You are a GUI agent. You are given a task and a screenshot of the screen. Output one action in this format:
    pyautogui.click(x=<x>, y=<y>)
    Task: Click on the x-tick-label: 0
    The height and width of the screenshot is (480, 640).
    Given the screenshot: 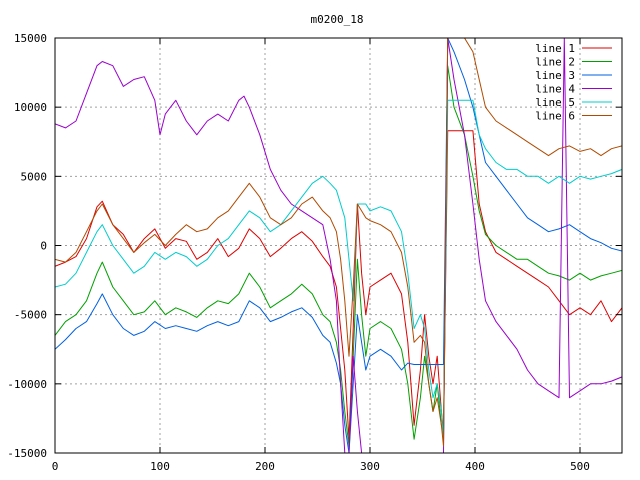 What is the action you would take?
    pyautogui.click(x=55, y=466)
    